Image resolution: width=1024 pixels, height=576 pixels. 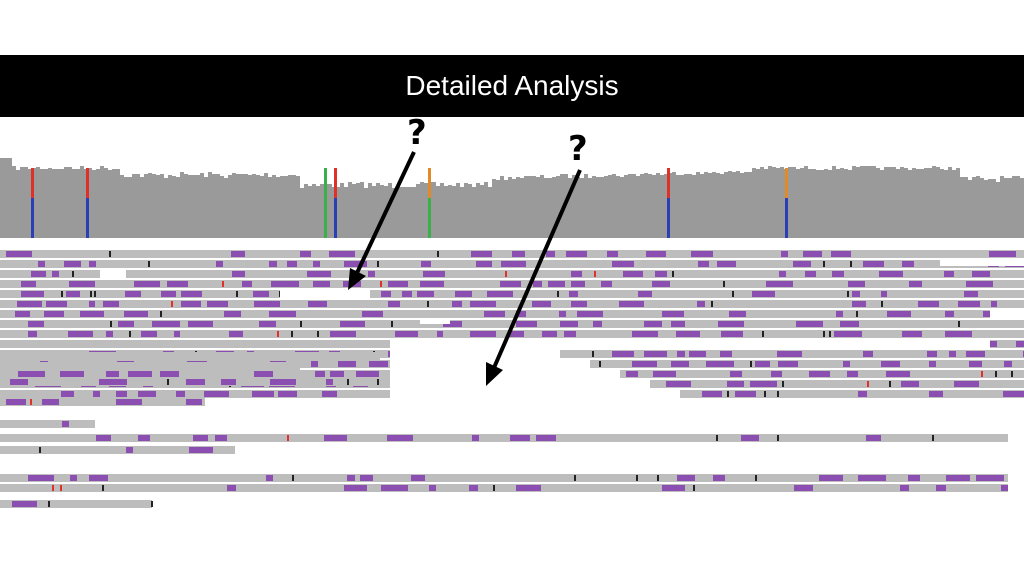 I want to click on arrow-line-right, so click(x=536, y=270).